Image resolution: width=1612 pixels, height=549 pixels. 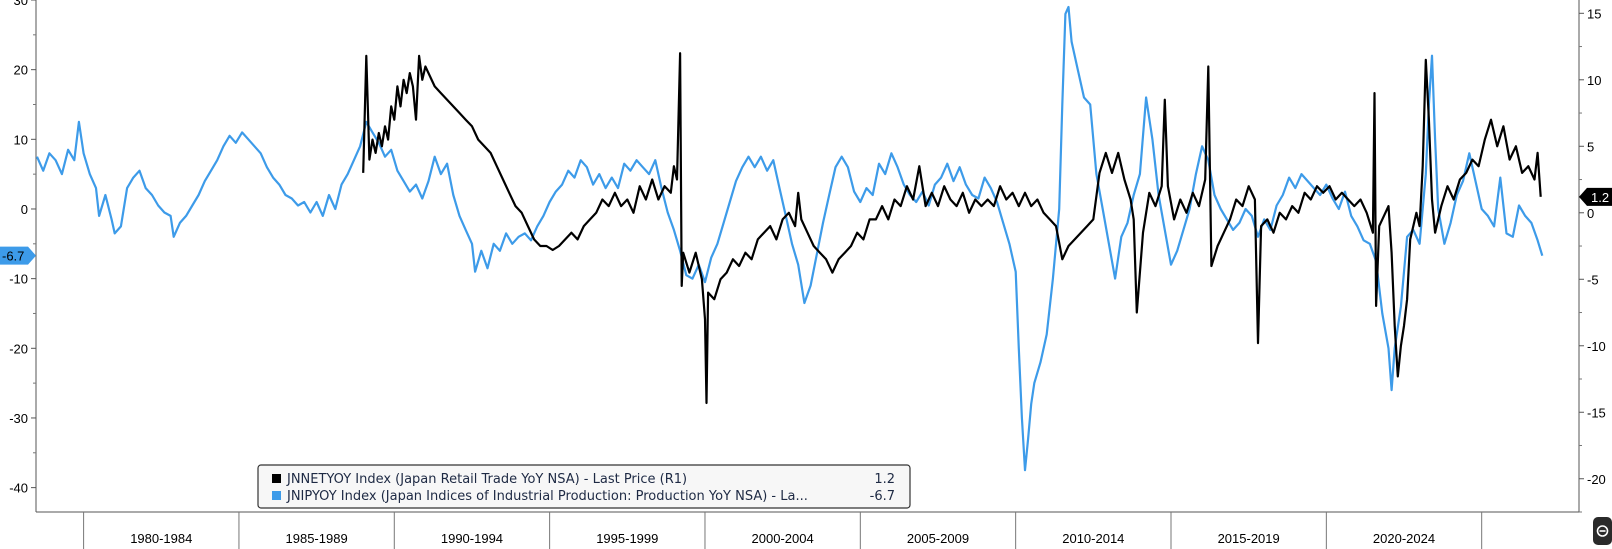 I want to click on left-tick-label: -10, so click(x=18, y=279).